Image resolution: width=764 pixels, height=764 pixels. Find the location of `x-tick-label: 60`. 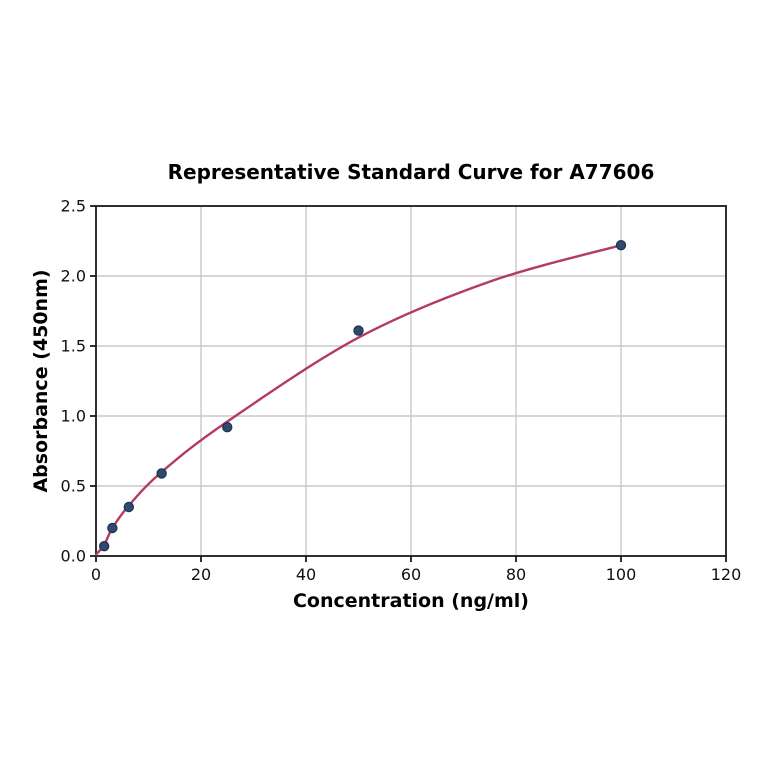

x-tick-label: 60 is located at coordinates (411, 574).